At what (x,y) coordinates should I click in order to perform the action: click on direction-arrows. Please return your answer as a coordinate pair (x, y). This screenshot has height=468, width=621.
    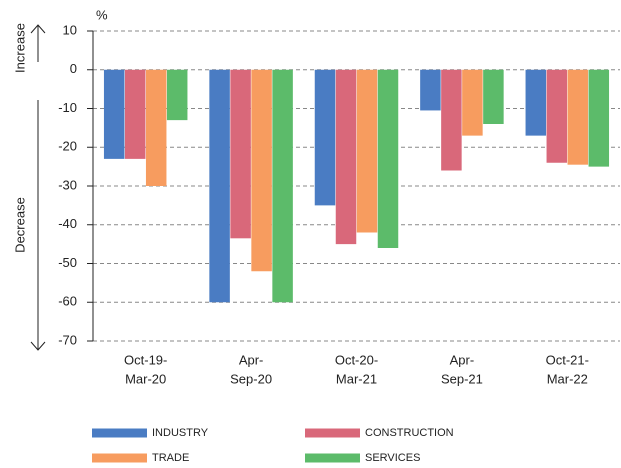
    Looking at the image, I should click on (38, 187).